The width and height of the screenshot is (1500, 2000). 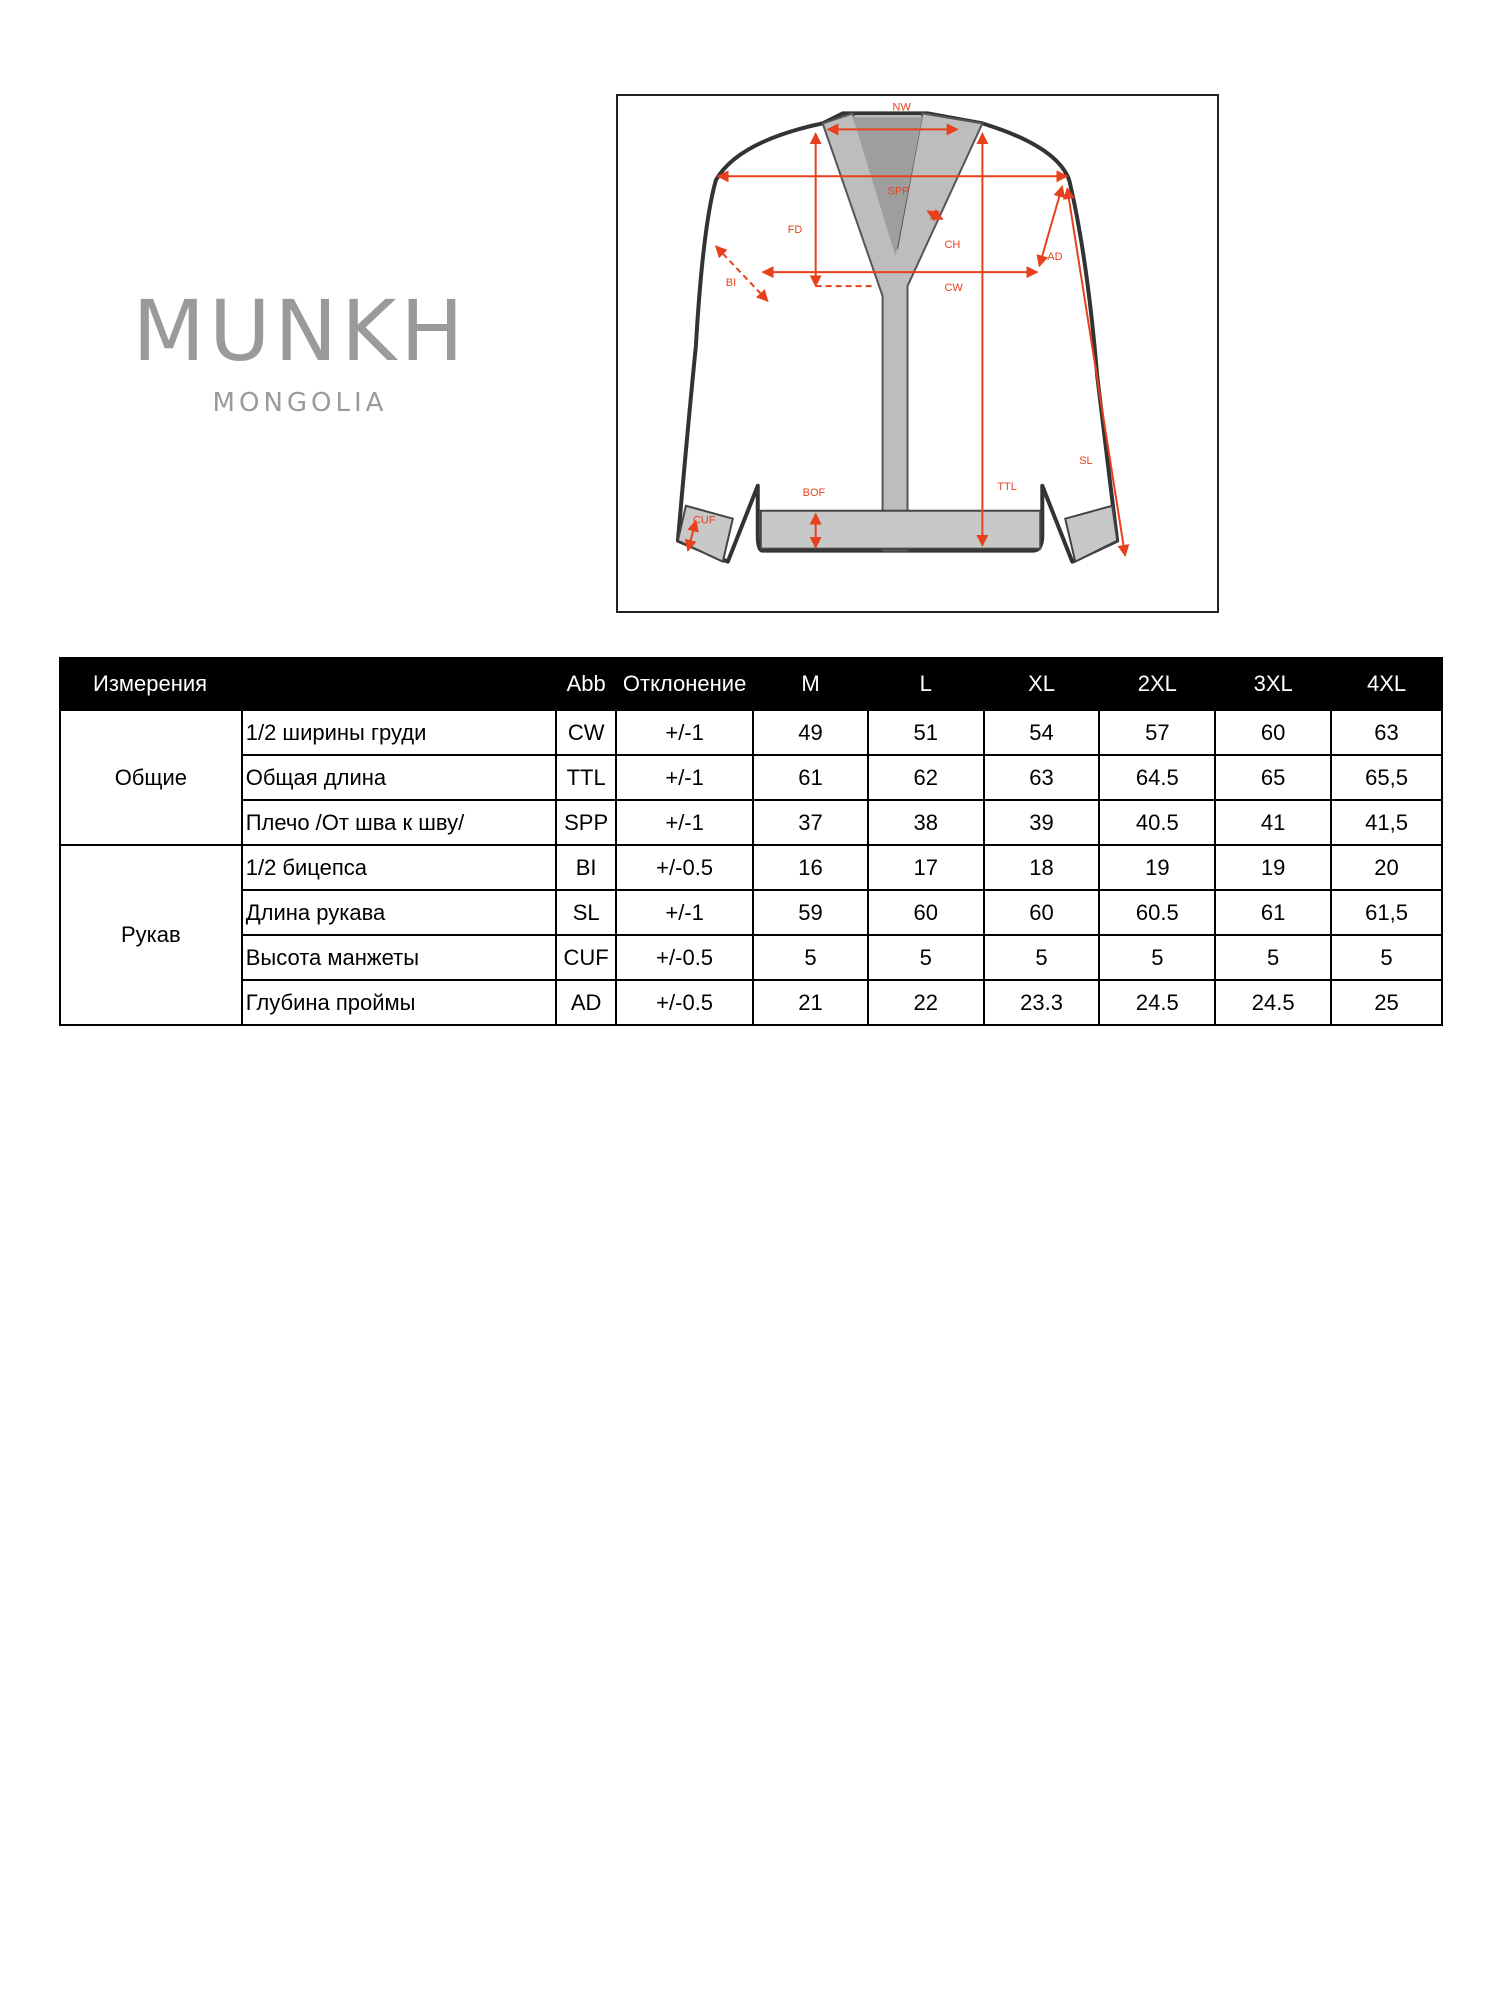 What do you see at coordinates (925, 867) in the screenshot?
I see `size-value: 17` at bounding box center [925, 867].